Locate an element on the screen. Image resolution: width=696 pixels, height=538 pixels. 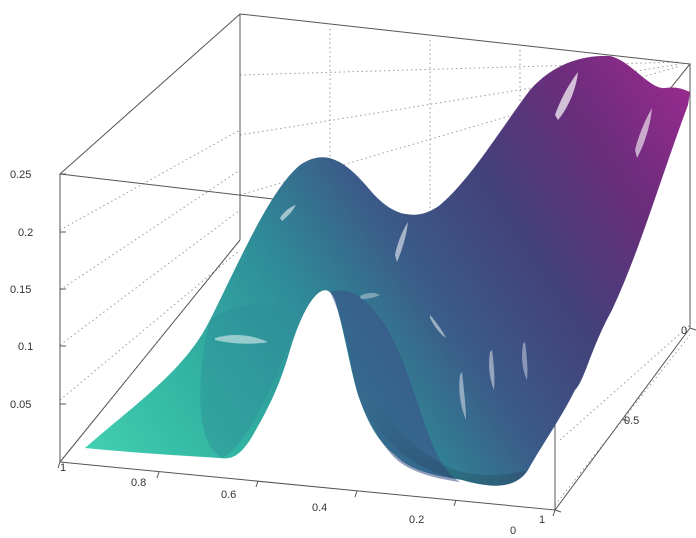
y-tick-label: 1 is located at coordinates (542, 520).